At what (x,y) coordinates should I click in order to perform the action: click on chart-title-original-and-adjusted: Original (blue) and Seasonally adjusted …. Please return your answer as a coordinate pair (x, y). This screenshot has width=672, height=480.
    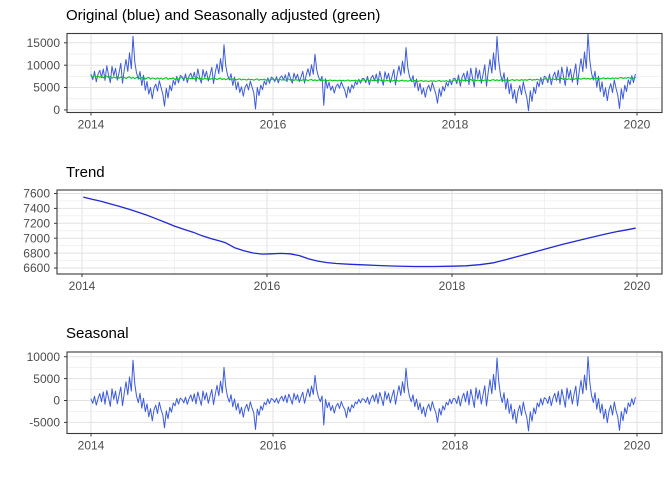
    Looking at the image, I should click on (223, 15).